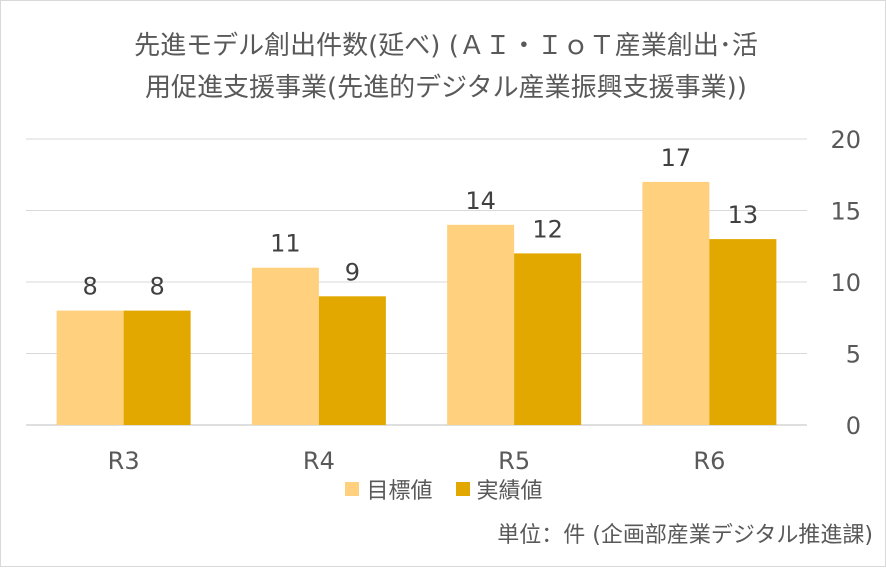 This screenshot has width=886, height=568. I want to click on y-tick-label: 5, so click(853, 355).